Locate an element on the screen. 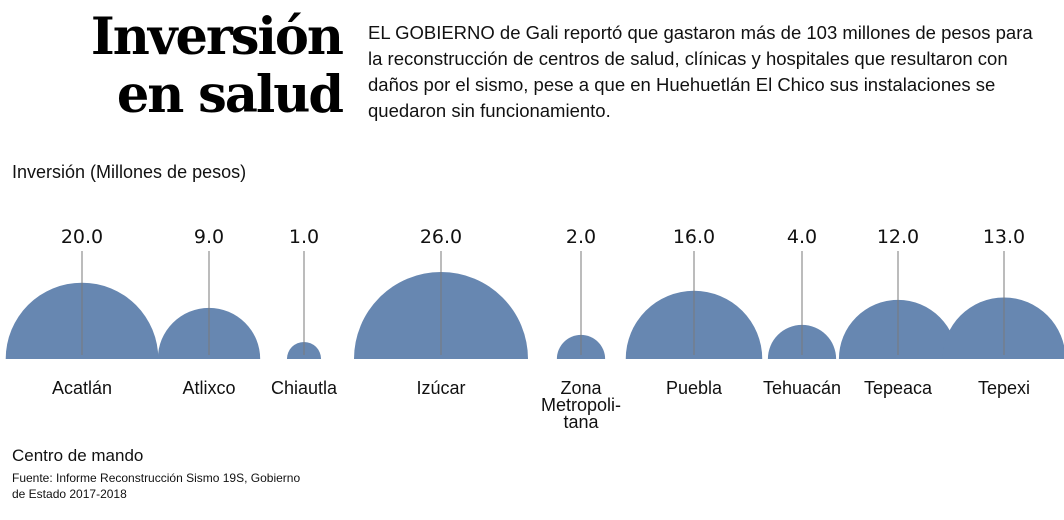 The width and height of the screenshot is (1064, 520). value-label-tepexi: 13.0 is located at coordinates (1004, 237).